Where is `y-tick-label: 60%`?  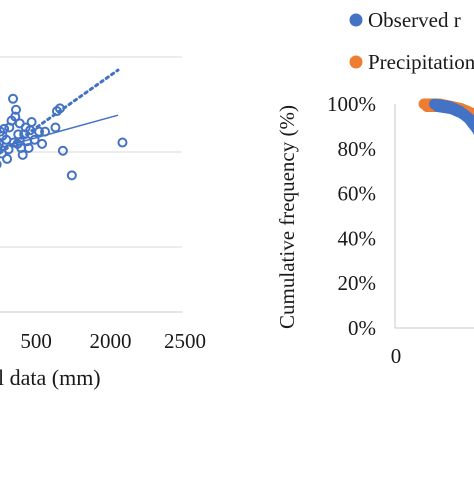
y-tick-label: 60% is located at coordinates (357, 194).